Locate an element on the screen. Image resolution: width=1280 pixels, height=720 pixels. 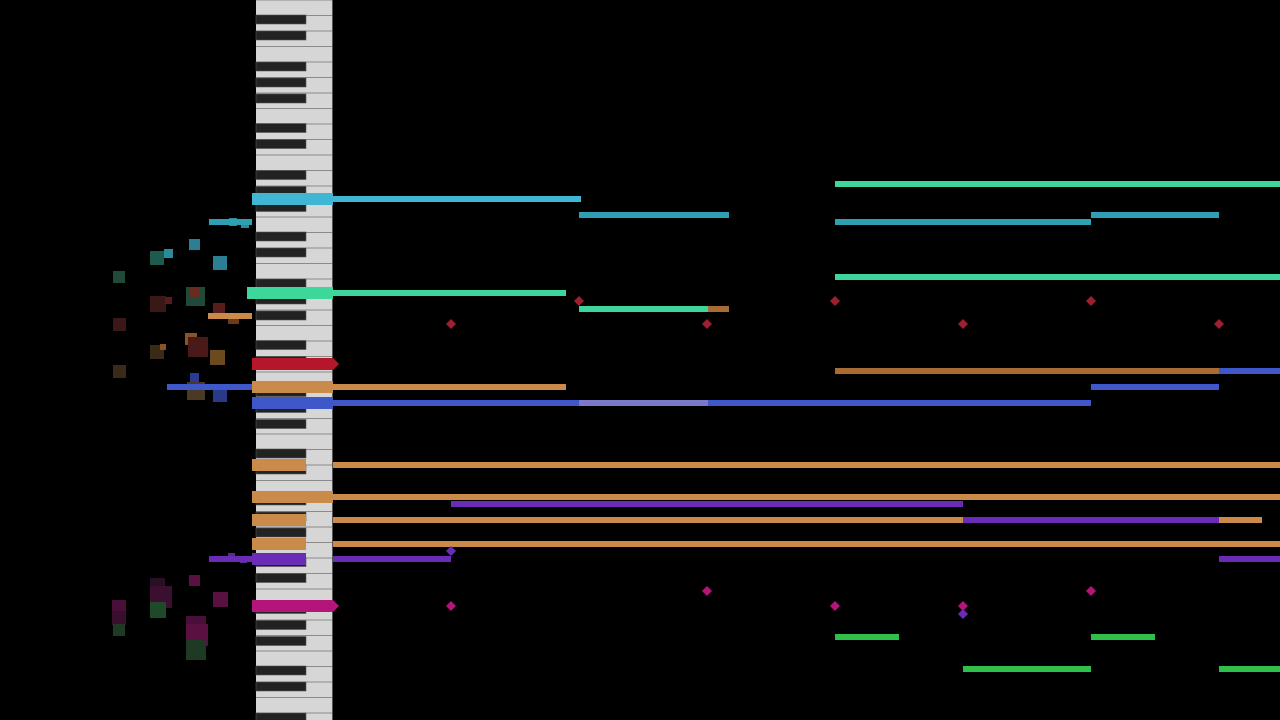
active-key-highlights is located at coordinates (253, 402).